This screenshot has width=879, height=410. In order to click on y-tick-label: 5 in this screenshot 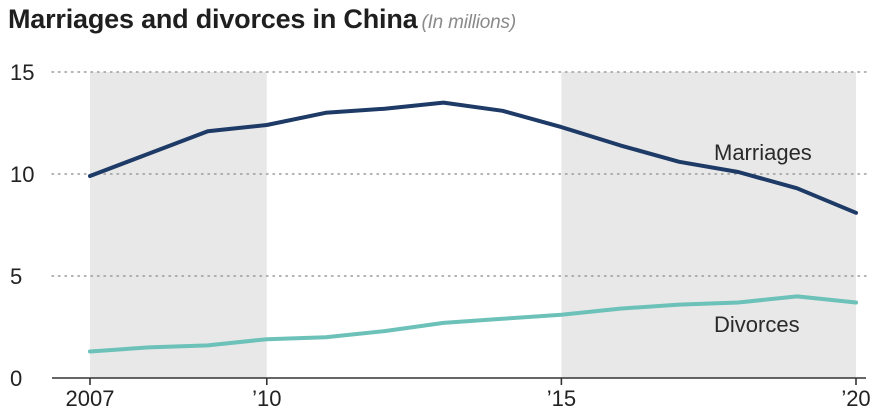, I will do `click(16, 276)`.